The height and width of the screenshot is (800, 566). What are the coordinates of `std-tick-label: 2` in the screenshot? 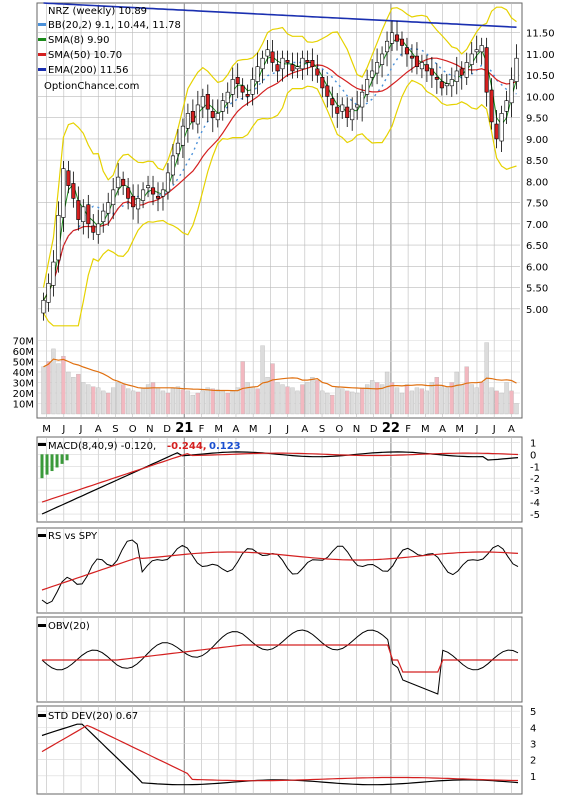 It's located at (533, 761).